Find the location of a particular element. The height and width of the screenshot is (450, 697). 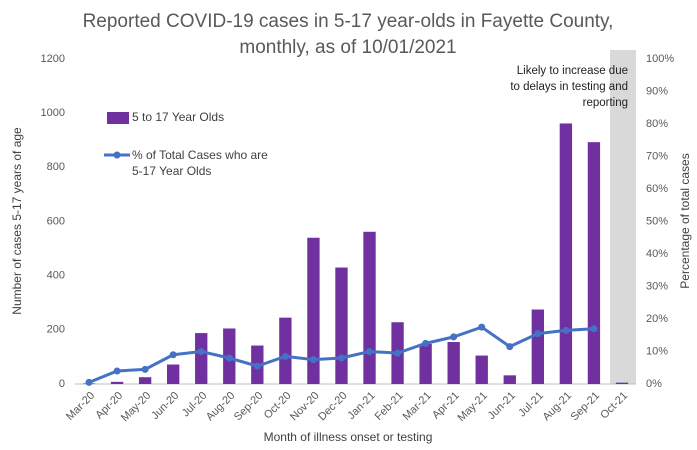

annotation: Likely to increase due is located at coordinates (572, 71).